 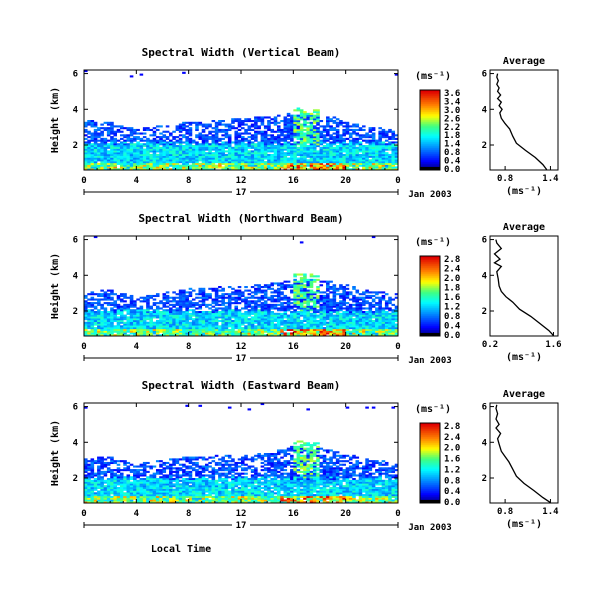 What do you see at coordinates (83, 181) in the screenshot?
I see `x-tick-label: 0` at bounding box center [83, 181].